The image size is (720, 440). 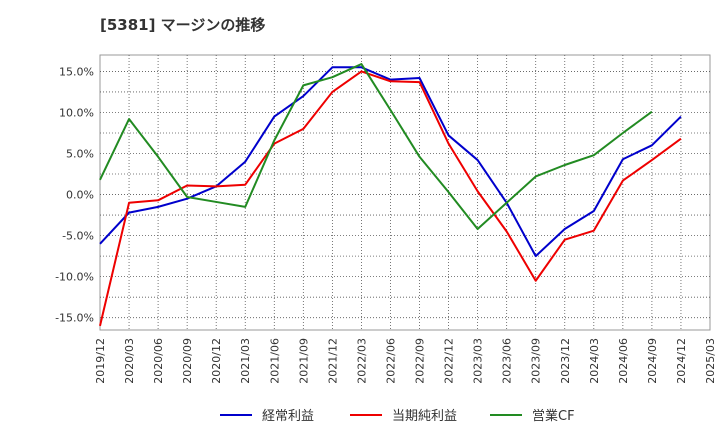 What do you see at coordinates (303, 361) in the screenshot?
I see `x-tick-label: 2021/09` at bounding box center [303, 361].